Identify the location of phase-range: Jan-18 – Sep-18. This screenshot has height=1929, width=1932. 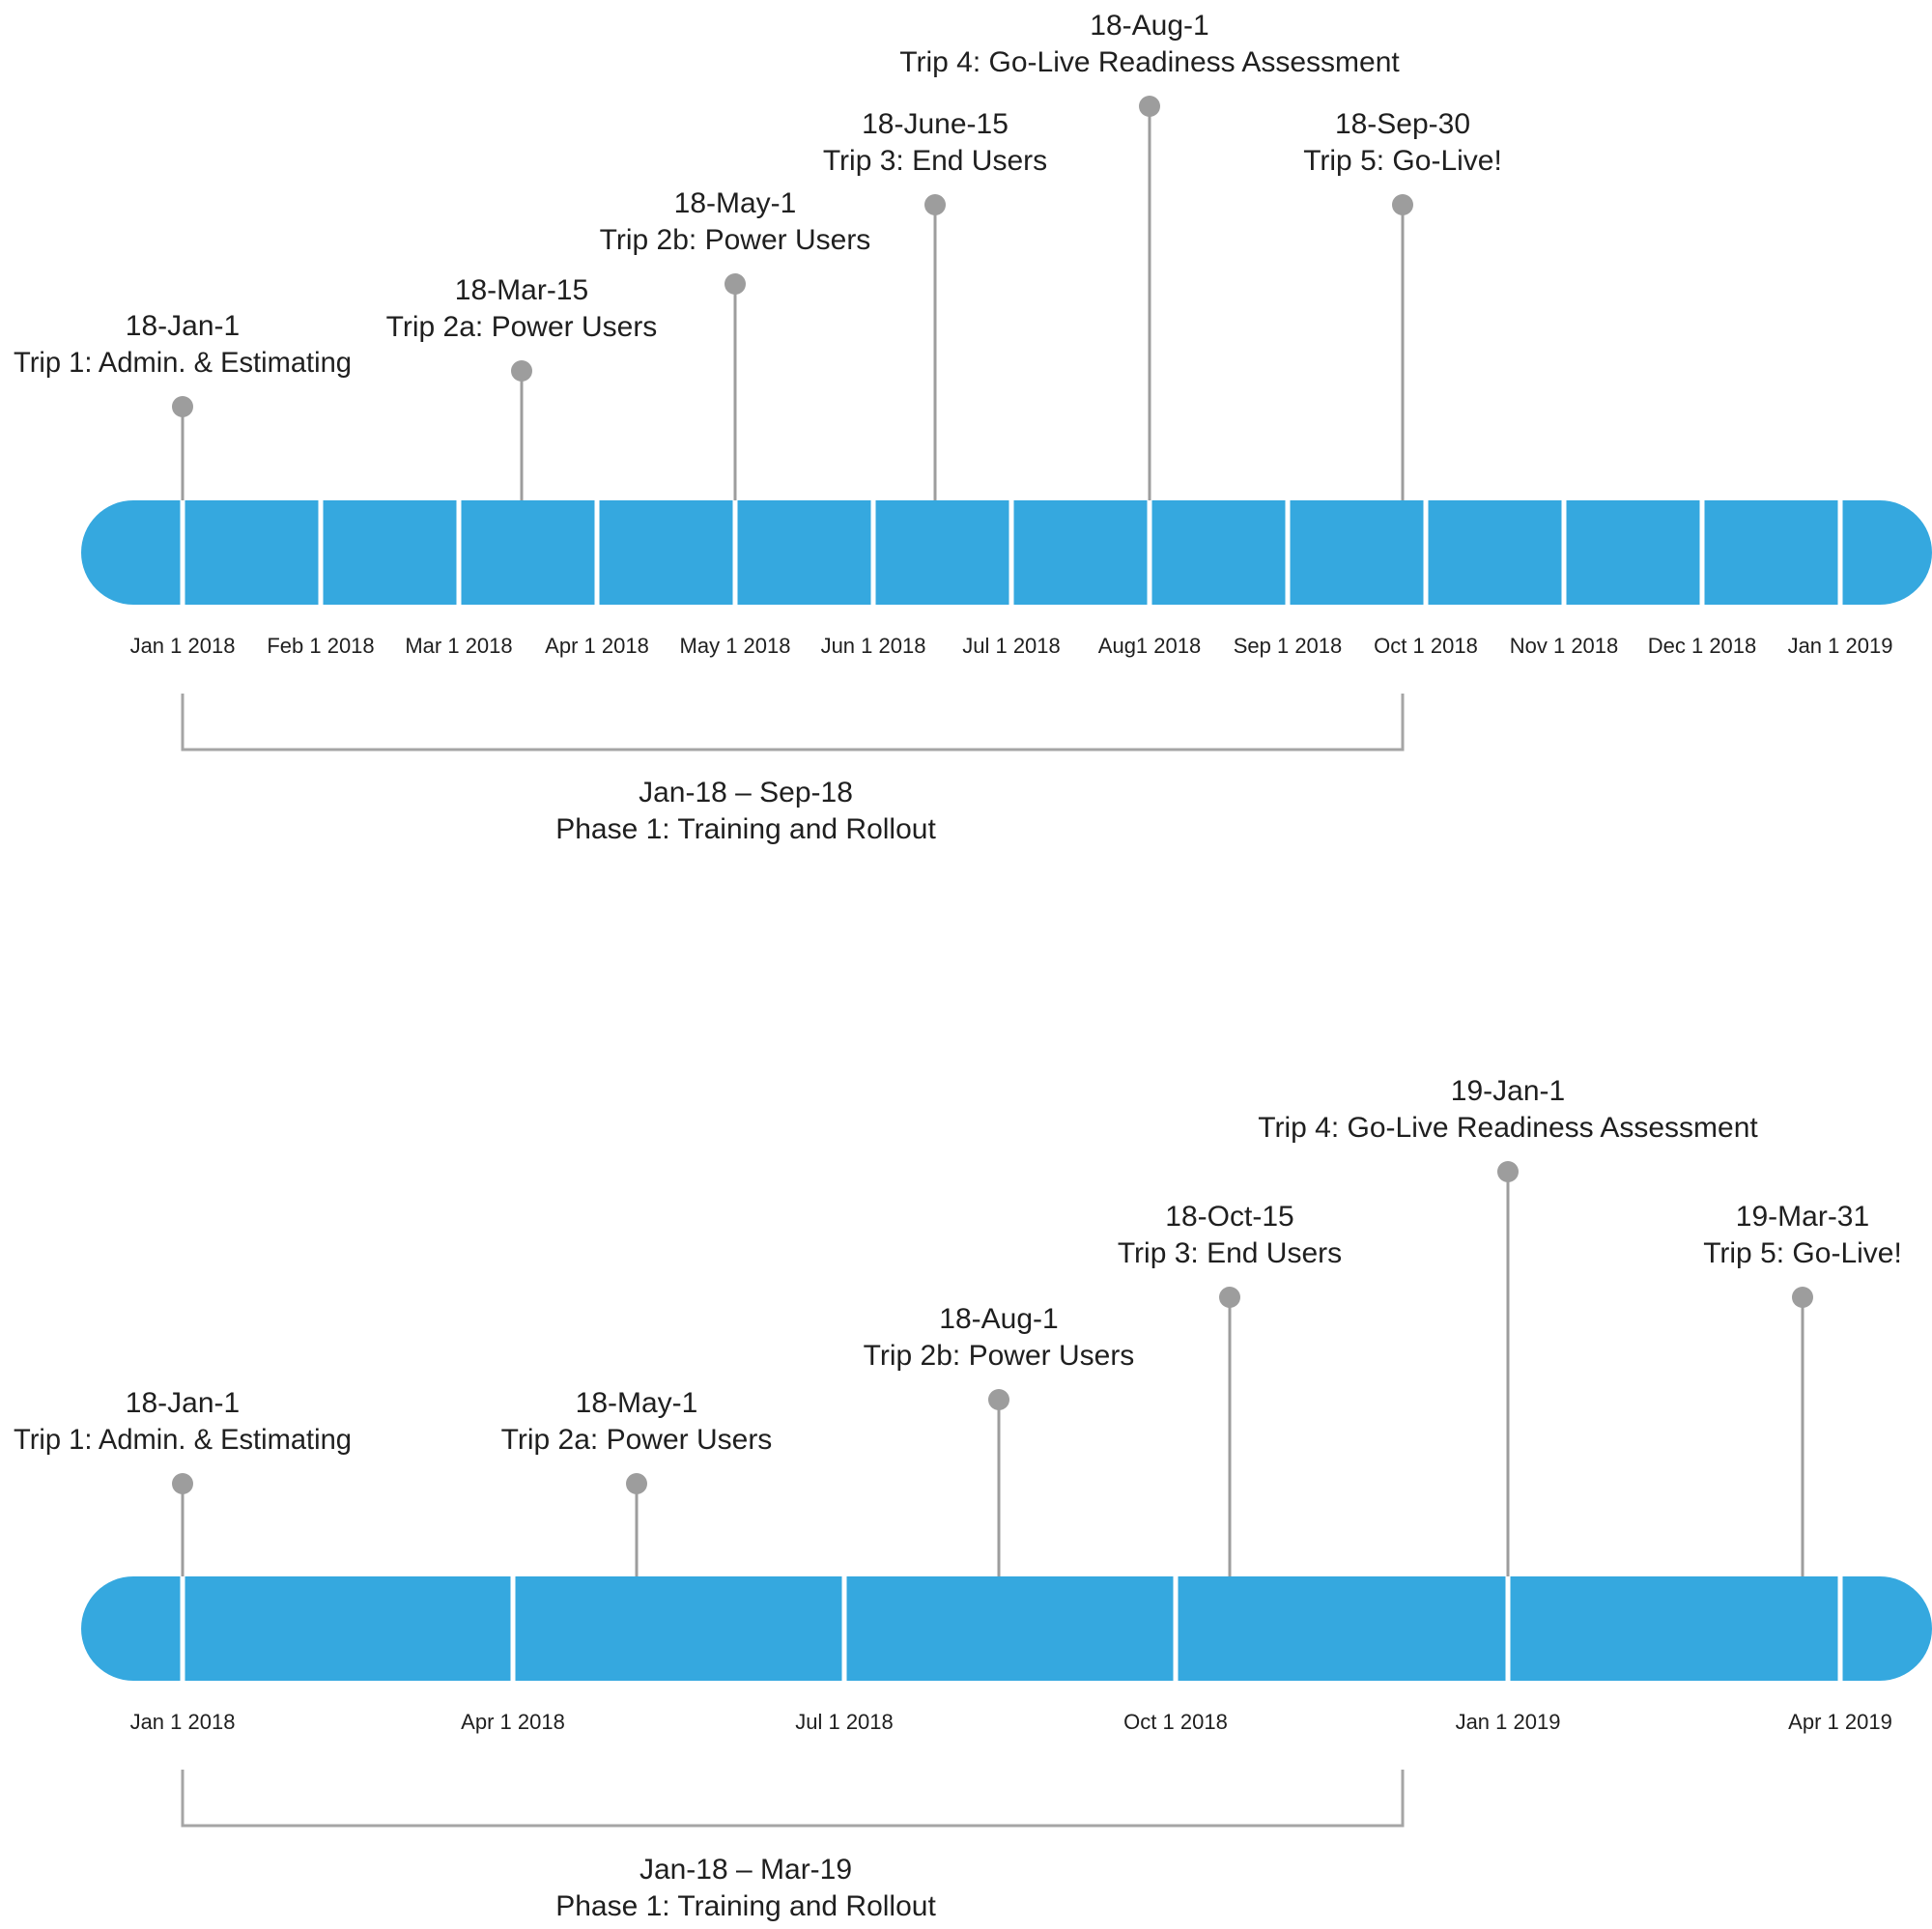
(746, 792).